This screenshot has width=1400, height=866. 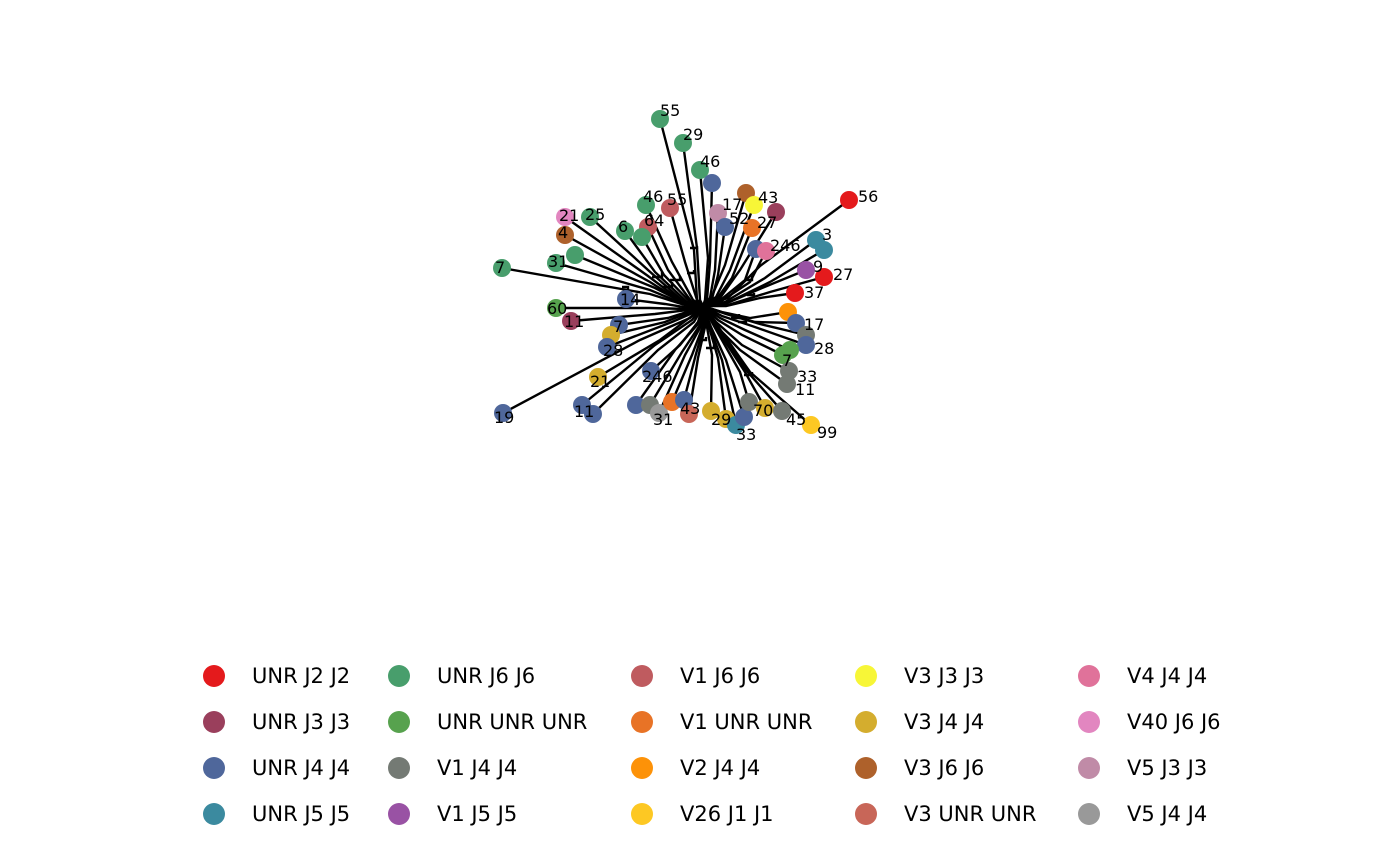 What do you see at coordinates (827, 234) in the screenshot?
I see `tree-tip-label: 3` at bounding box center [827, 234].